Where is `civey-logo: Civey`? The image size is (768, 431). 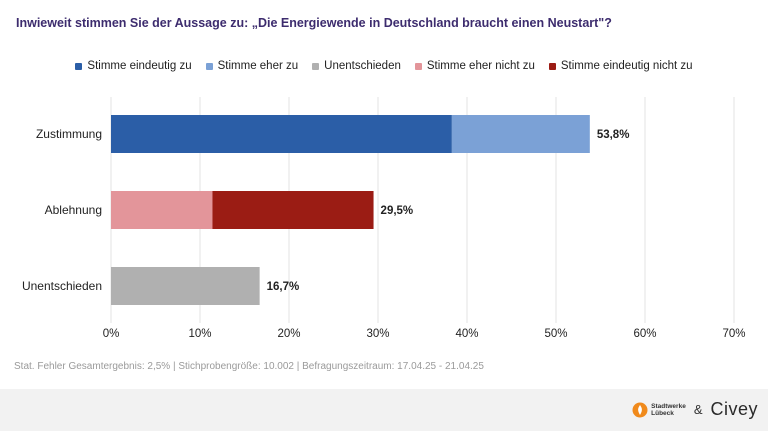 civey-logo: Civey is located at coordinates (734, 409).